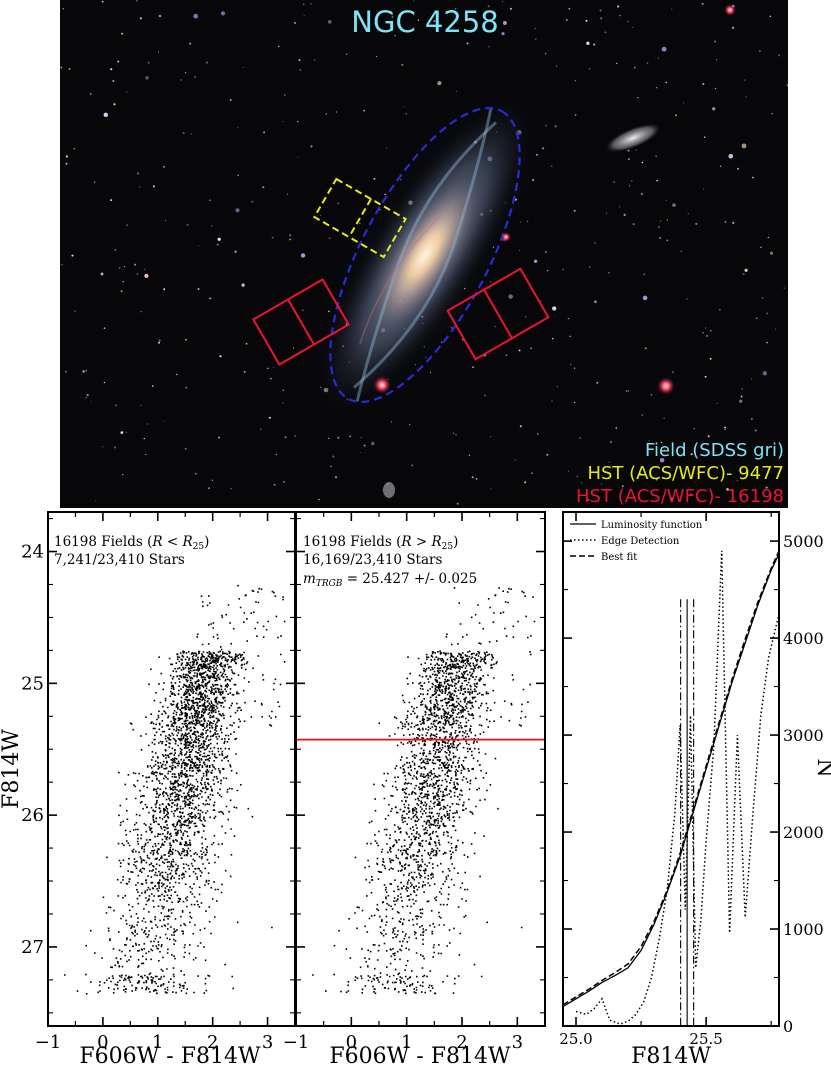  Describe the element at coordinates (448, 547) in the screenshot. I see `cmd-outer-title-sub: 25` at that location.